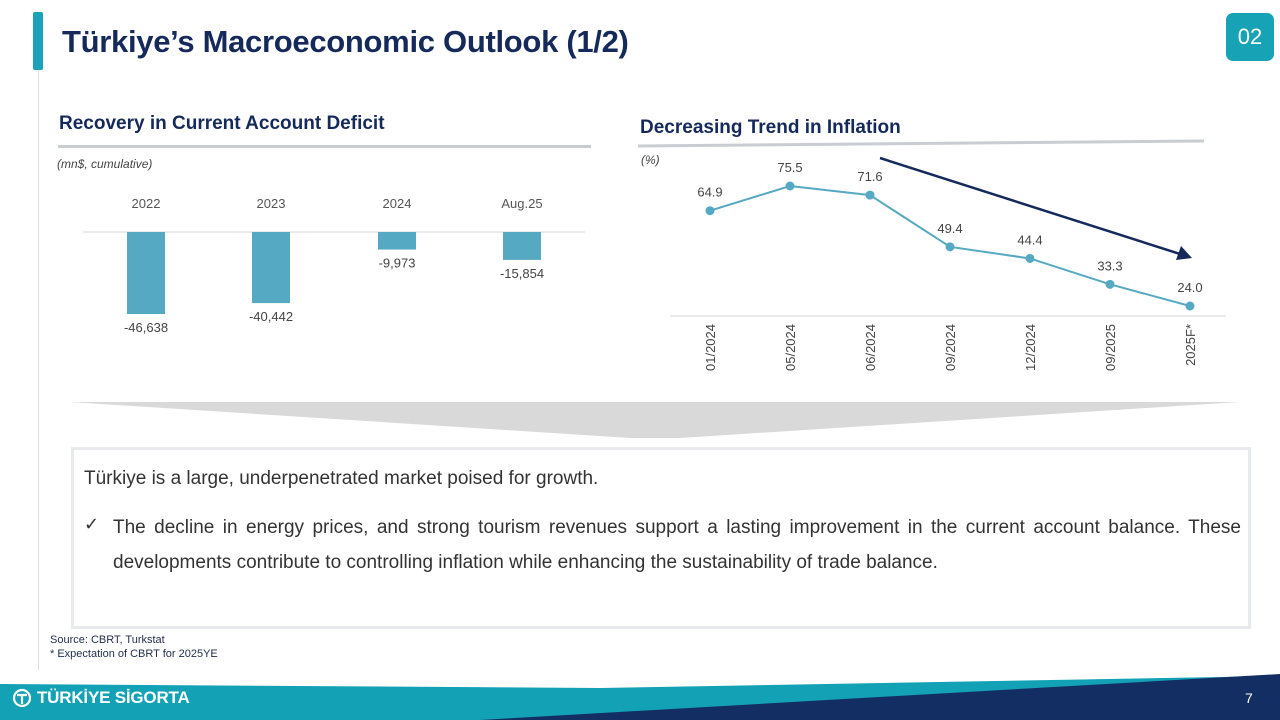 This screenshot has height=720, width=1280. What do you see at coordinates (921, 143) in the screenshot?
I see `inflation-title-rule` at bounding box center [921, 143].